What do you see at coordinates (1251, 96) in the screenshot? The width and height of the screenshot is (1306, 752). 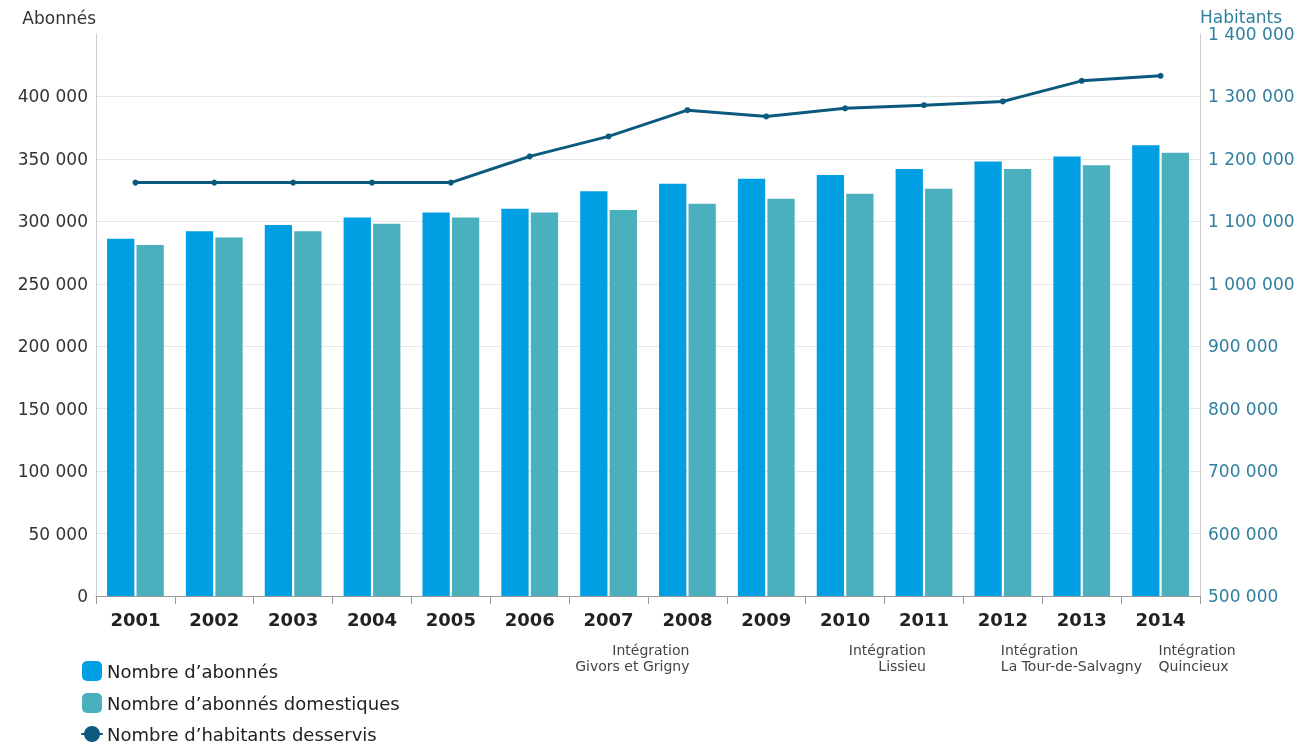 I see `y2-tick-label: 1 300 000` at bounding box center [1251, 96].